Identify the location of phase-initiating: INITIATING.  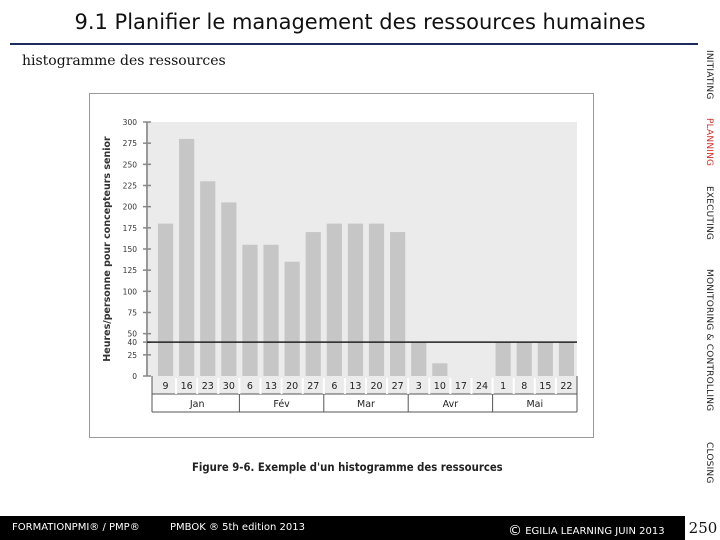
(709, 75).